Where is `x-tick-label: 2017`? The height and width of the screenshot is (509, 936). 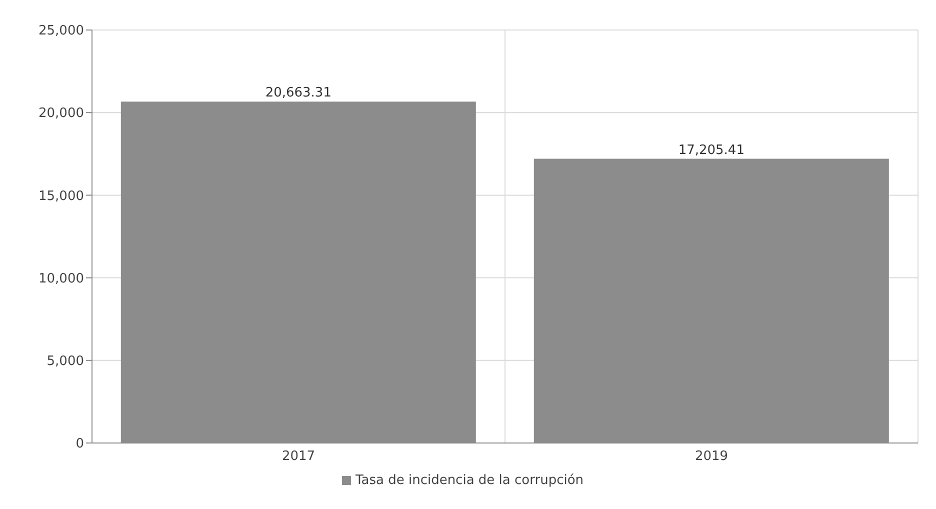
x-tick-label: 2017 is located at coordinates (299, 456).